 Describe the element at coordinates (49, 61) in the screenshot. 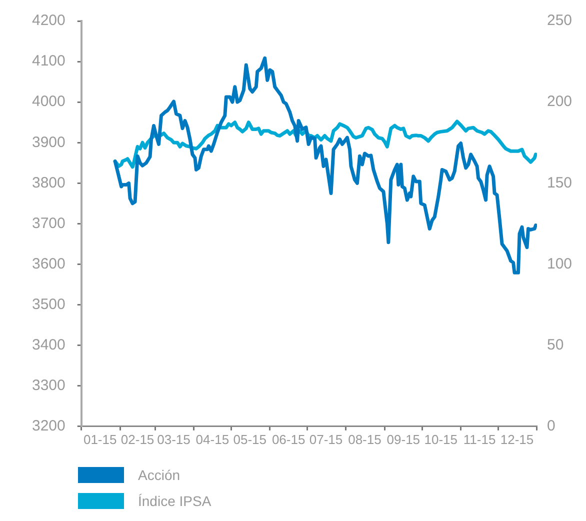

I see `y-tick-label: 4100` at that location.